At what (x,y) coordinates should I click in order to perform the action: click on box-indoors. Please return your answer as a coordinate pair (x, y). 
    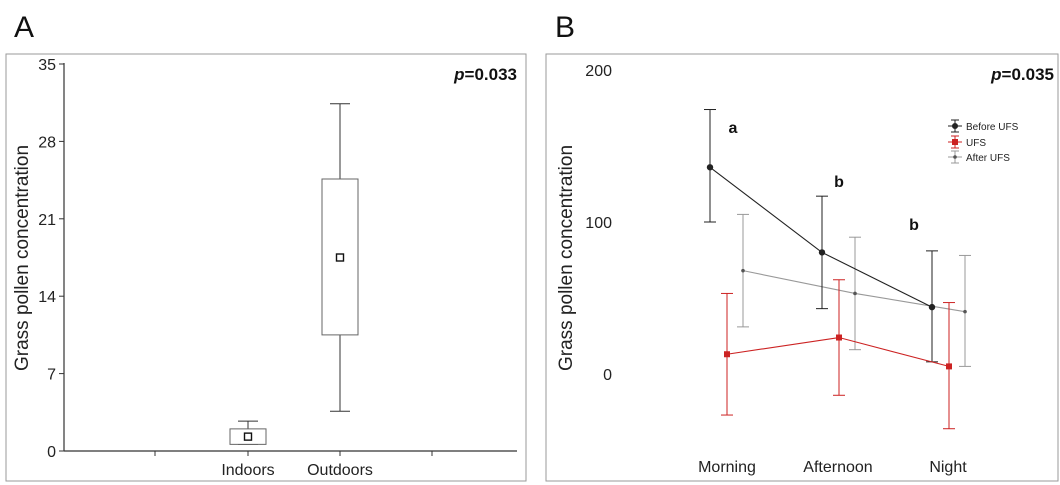
    Looking at the image, I should click on (248, 432).